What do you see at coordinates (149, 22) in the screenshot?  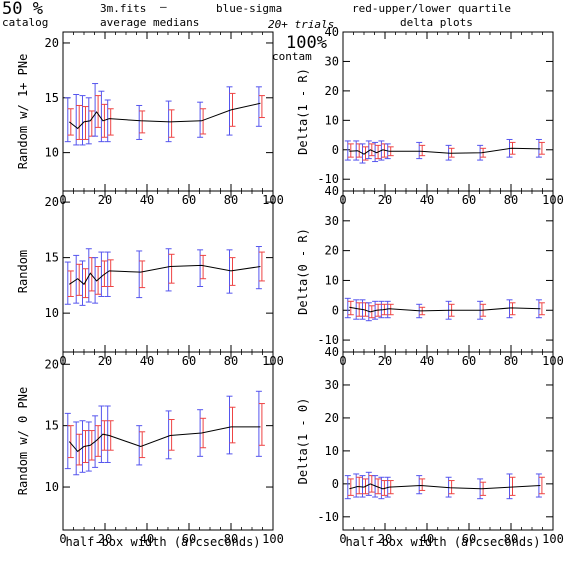 I see `header-avg-medians: average medians` at bounding box center [149, 22].